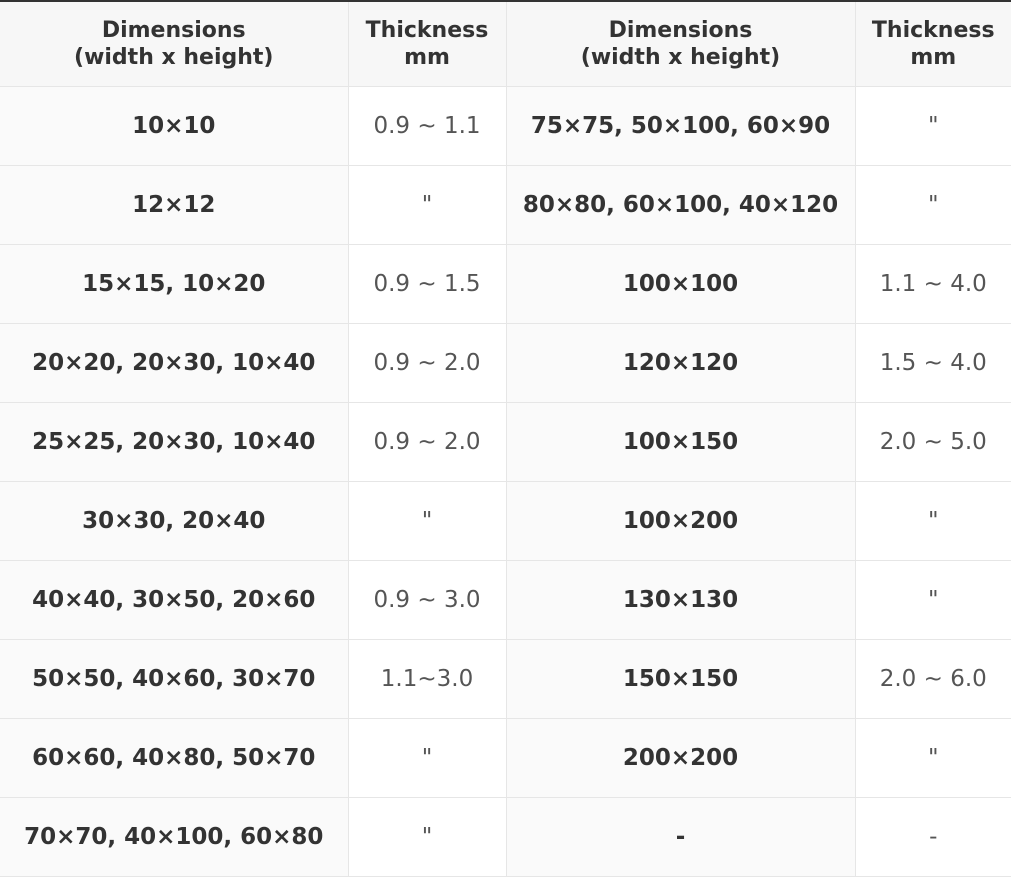 The width and height of the screenshot is (1011, 877). What do you see at coordinates (681, 284) in the screenshot?
I see `dimensions-cell: 100×100` at bounding box center [681, 284].